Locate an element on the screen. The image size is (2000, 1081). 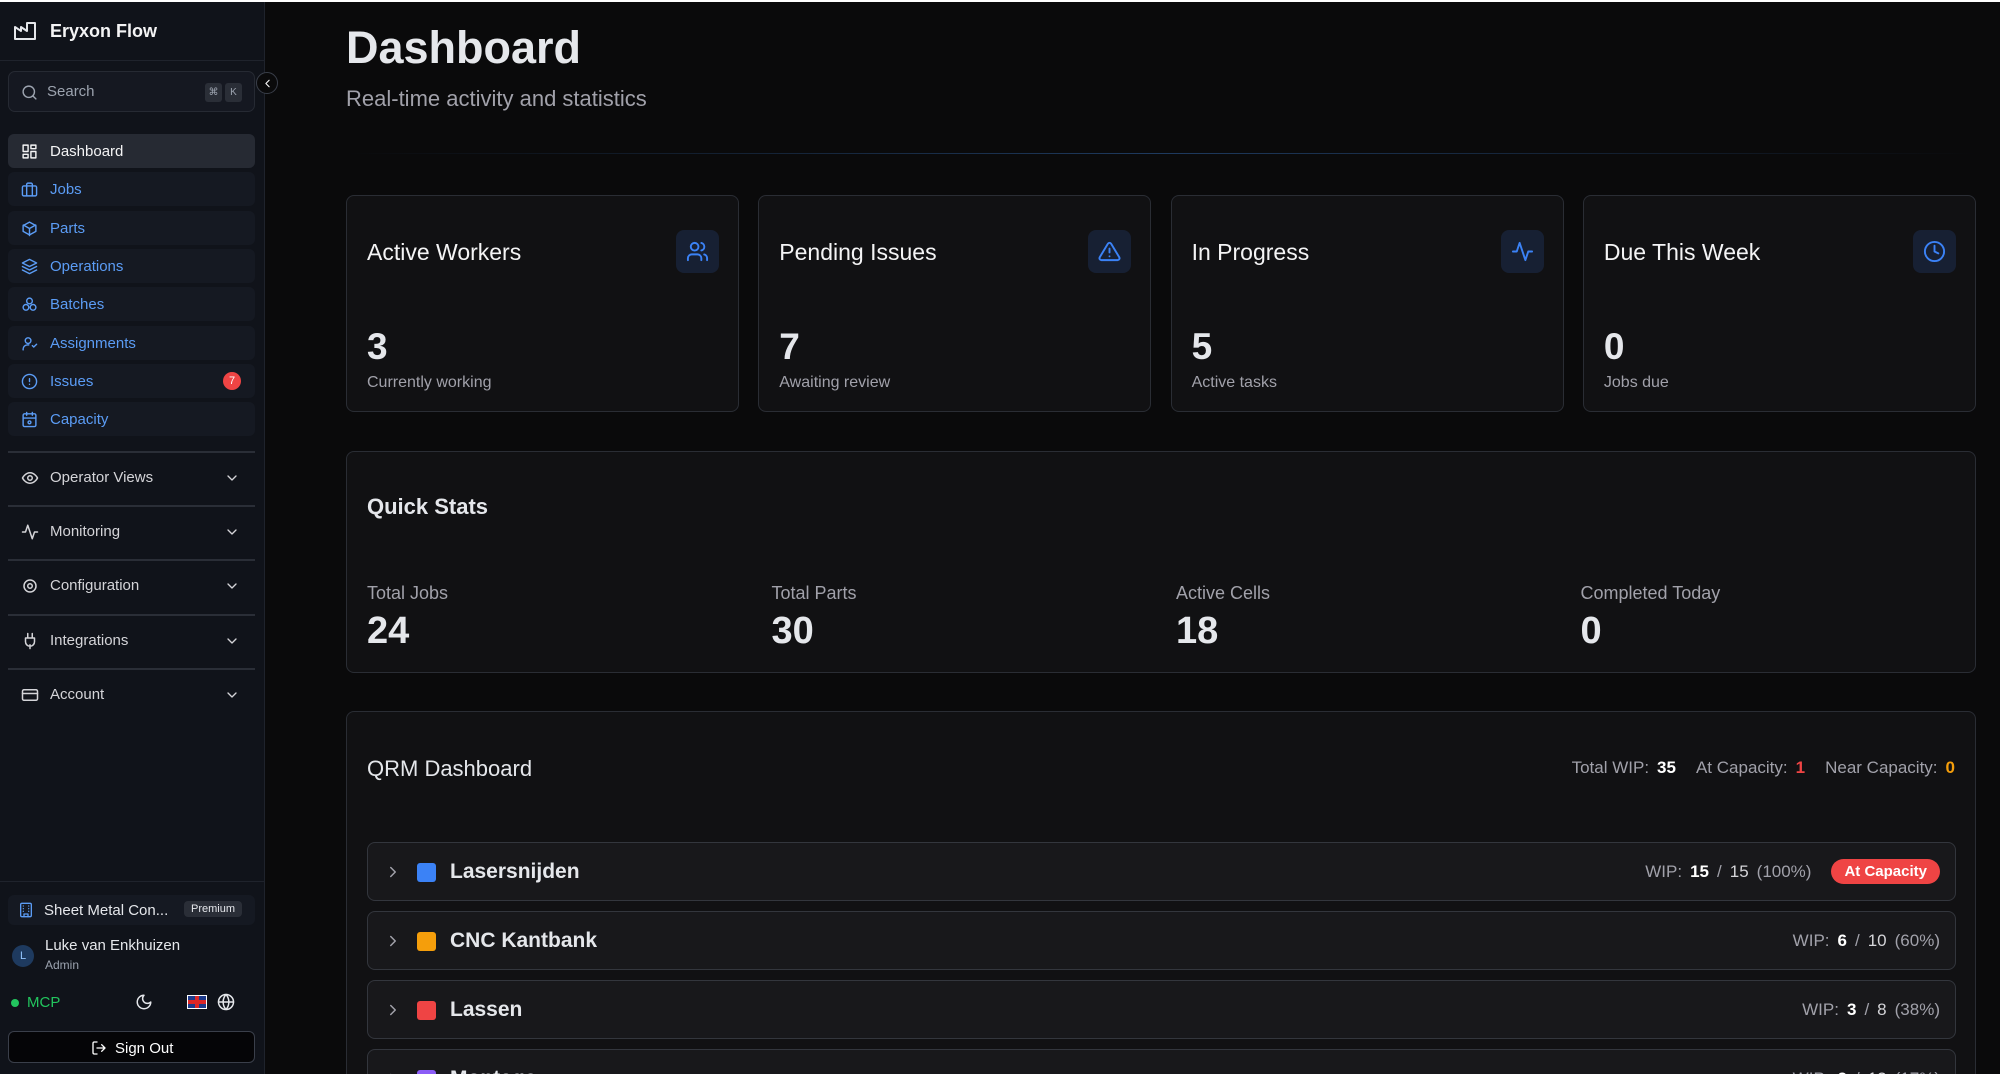
card-title: Due This Week is located at coordinates (1682, 252).